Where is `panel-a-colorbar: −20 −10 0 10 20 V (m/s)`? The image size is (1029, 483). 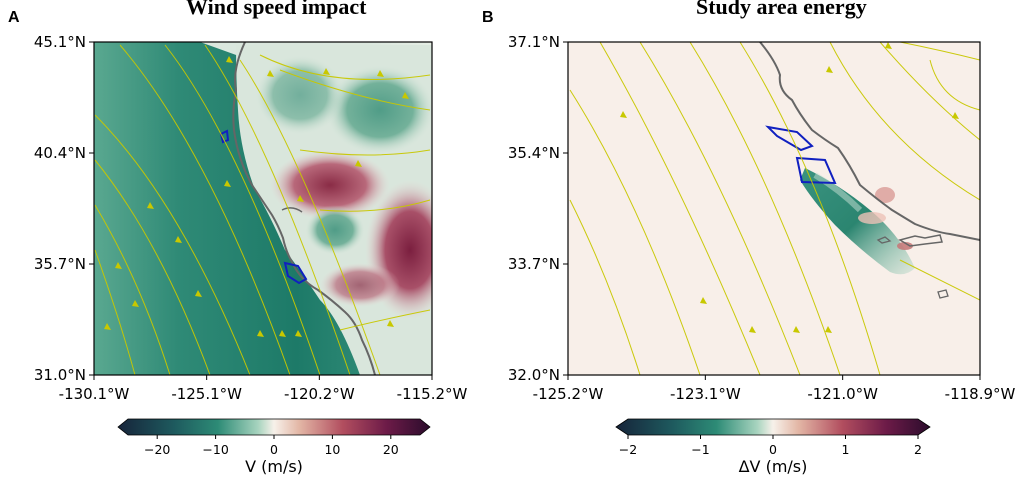
panel-a-colorbar: −20 −10 0 10 20 V (m/s) is located at coordinates (274, 447).